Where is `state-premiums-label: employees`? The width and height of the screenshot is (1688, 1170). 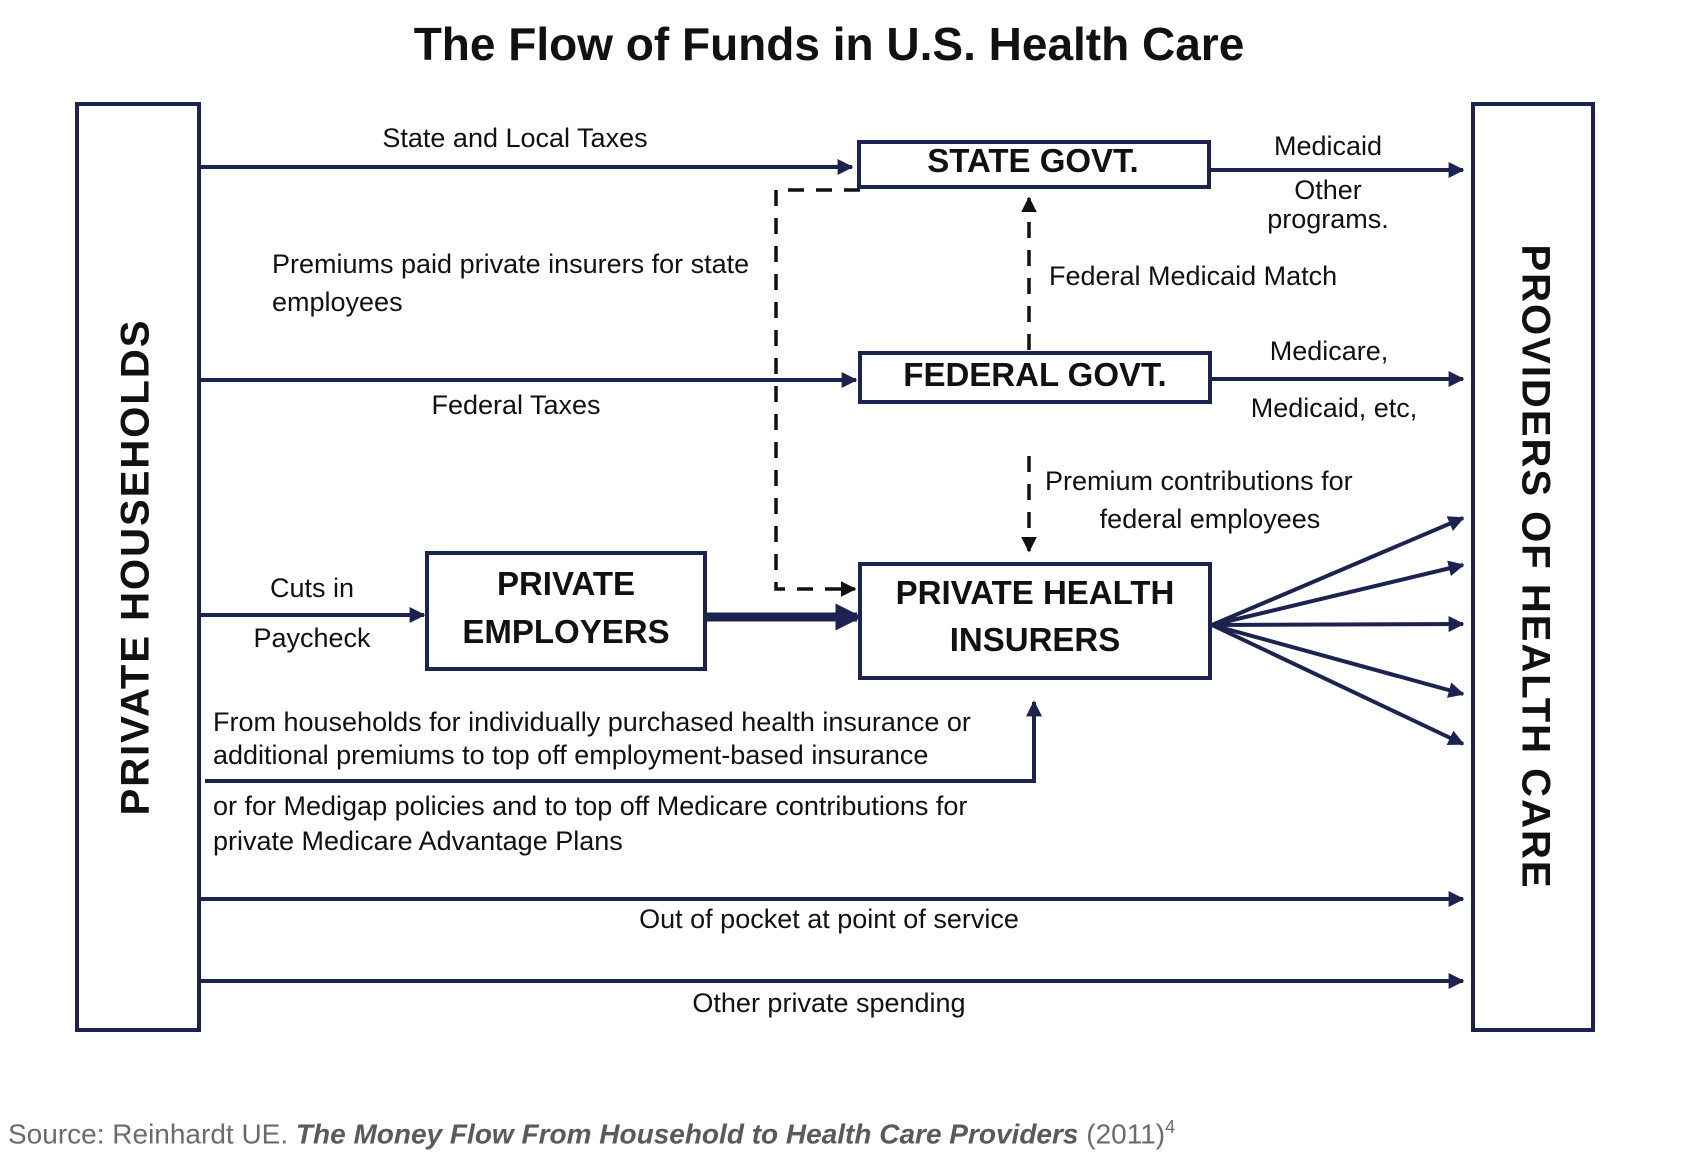
state-premiums-label: employees is located at coordinates (337, 302).